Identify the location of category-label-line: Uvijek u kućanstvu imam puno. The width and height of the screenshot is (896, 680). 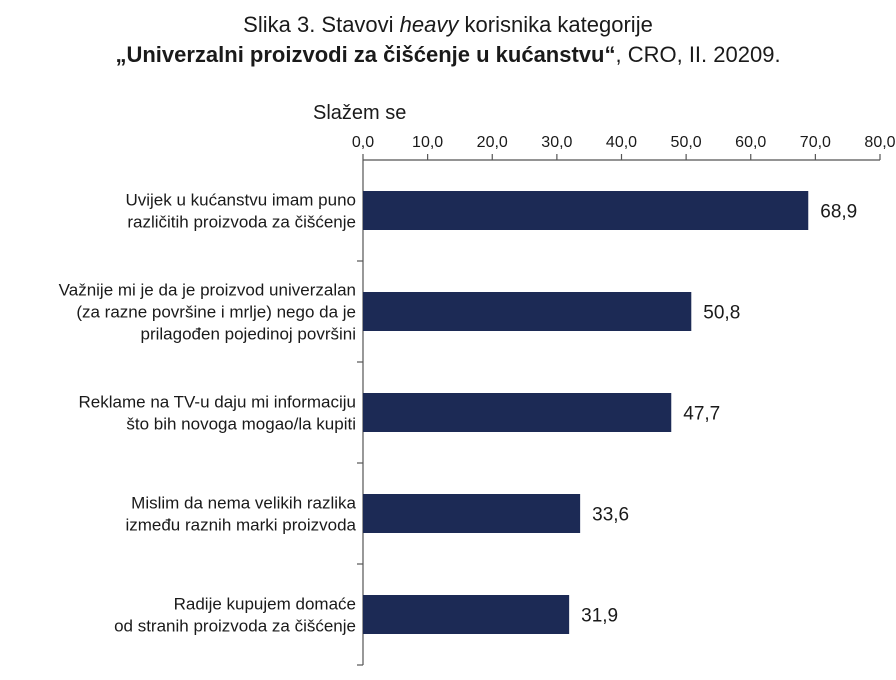
(240, 200).